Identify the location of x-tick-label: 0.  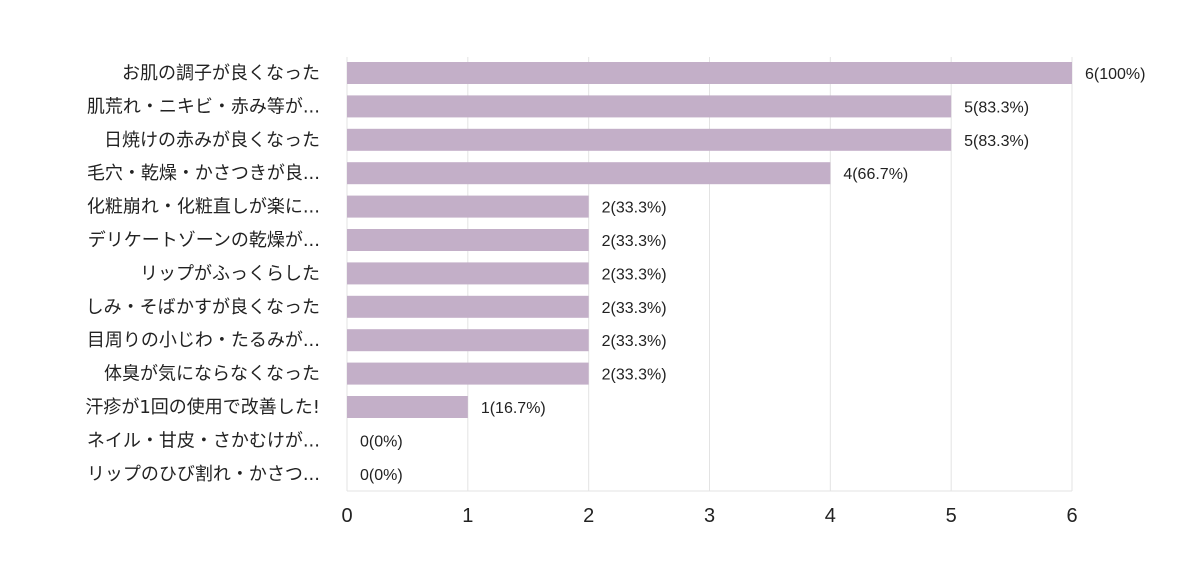
(346, 516).